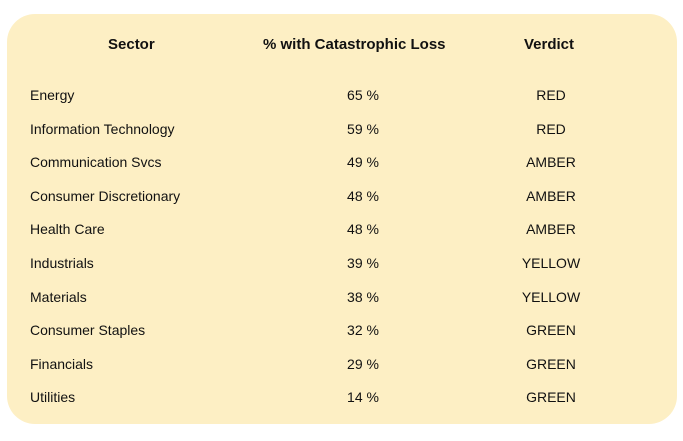  I want to click on cell-sector: Consumer Discretionary, so click(105, 195).